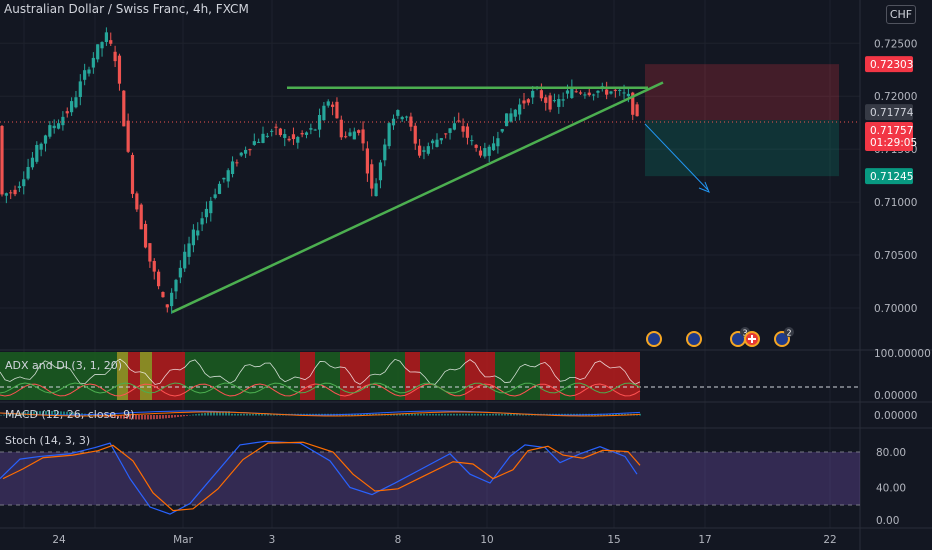  I want to click on target-price-tag-bg, so click(889, 176).